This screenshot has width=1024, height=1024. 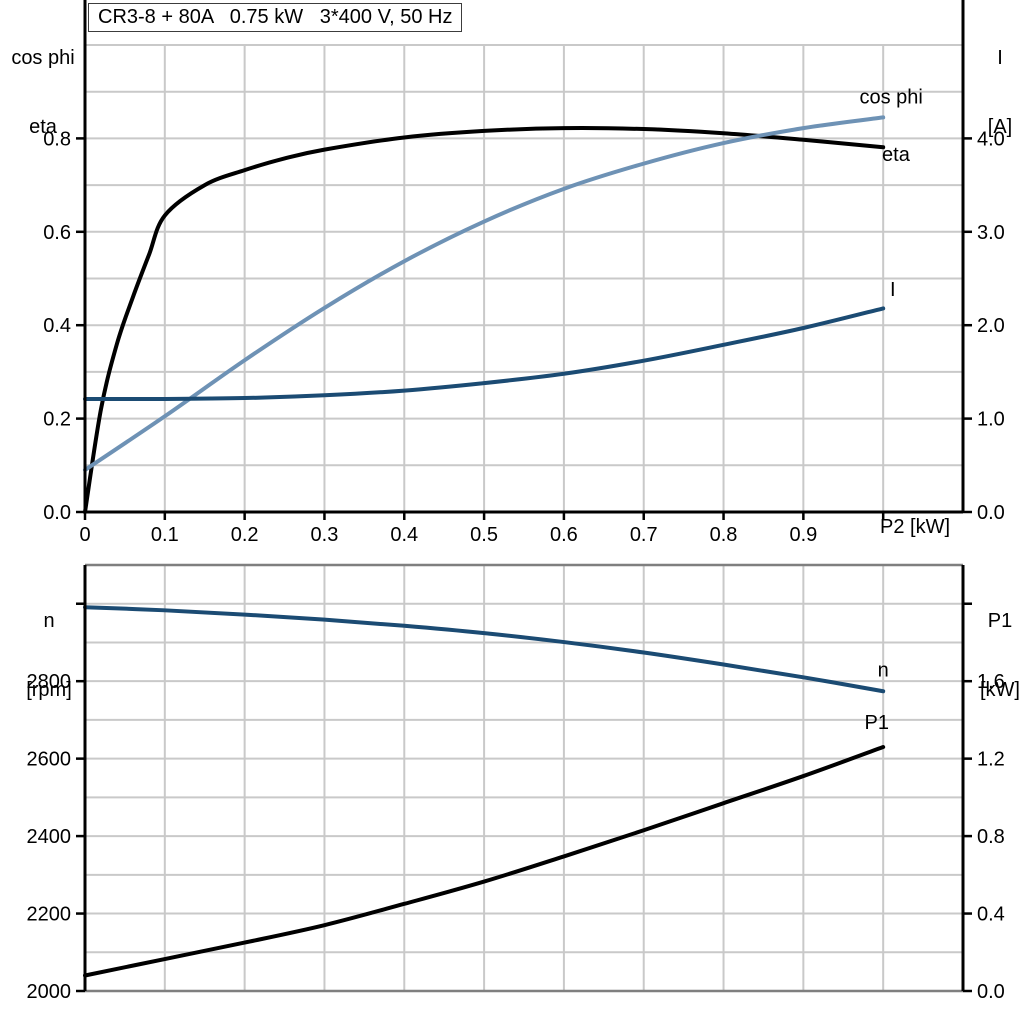 What do you see at coordinates (57, 139) in the screenshot?
I see `left-tick-label: 0.8` at bounding box center [57, 139].